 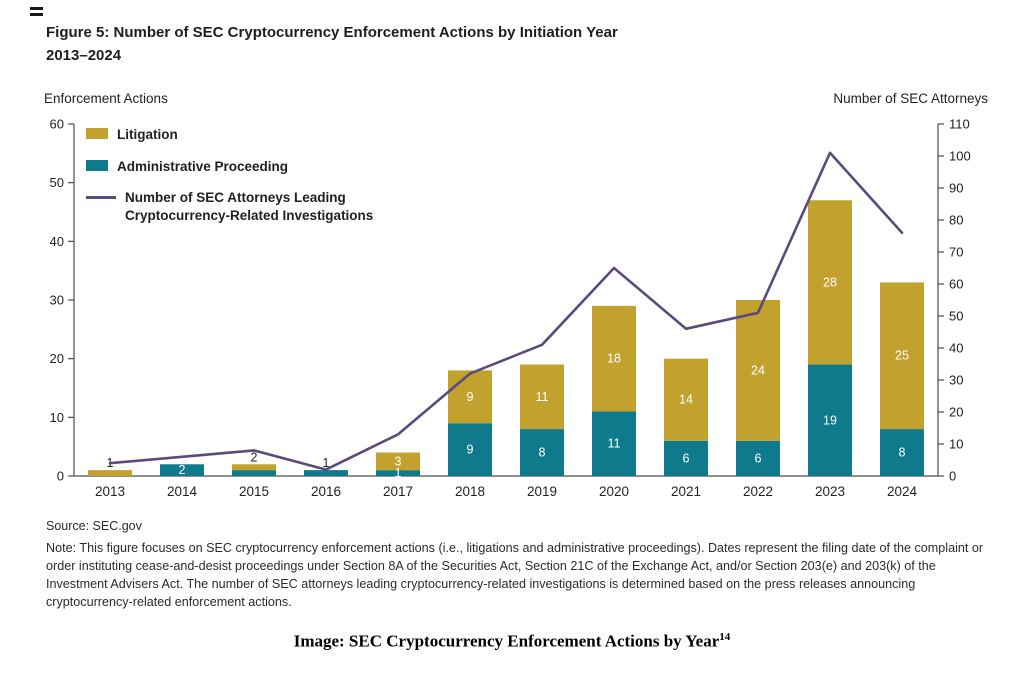 I want to click on administrative-proceeding-swatch, so click(x=97, y=165).